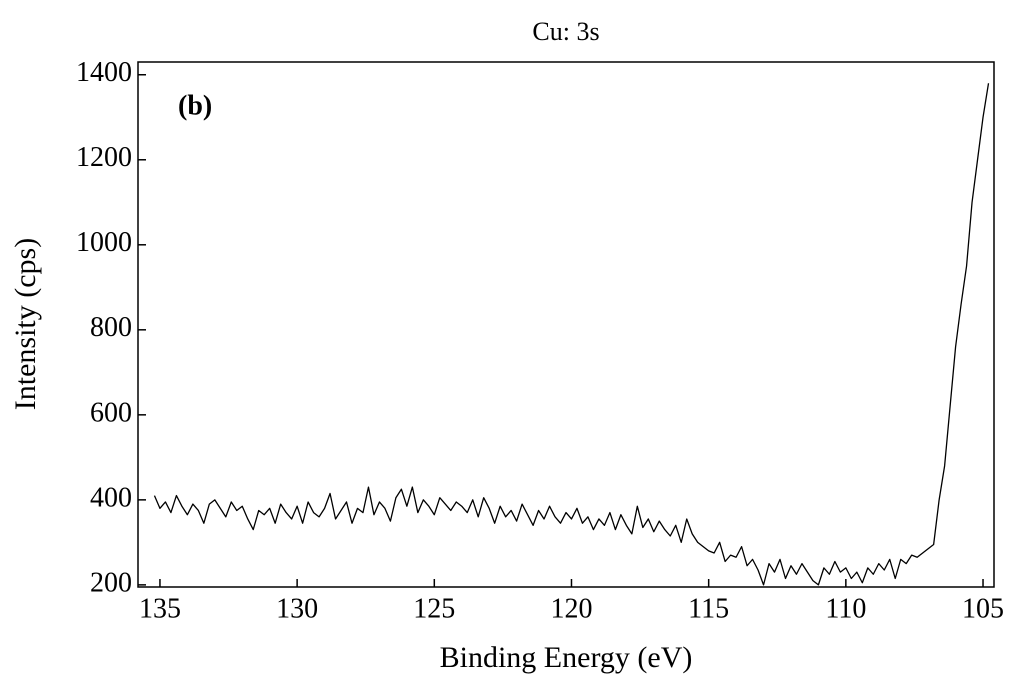  I want to click on x-tick-label: 135, so click(160, 608).